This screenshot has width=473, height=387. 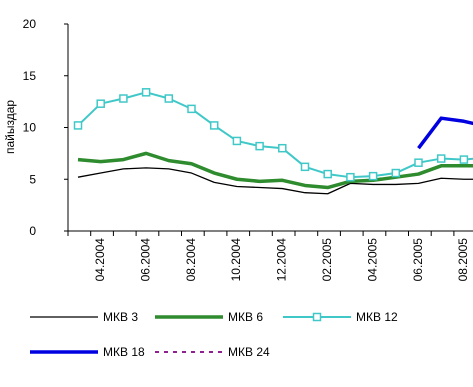 What do you see at coordinates (30, 76) in the screenshot?
I see `y-tick-label: 15` at bounding box center [30, 76].